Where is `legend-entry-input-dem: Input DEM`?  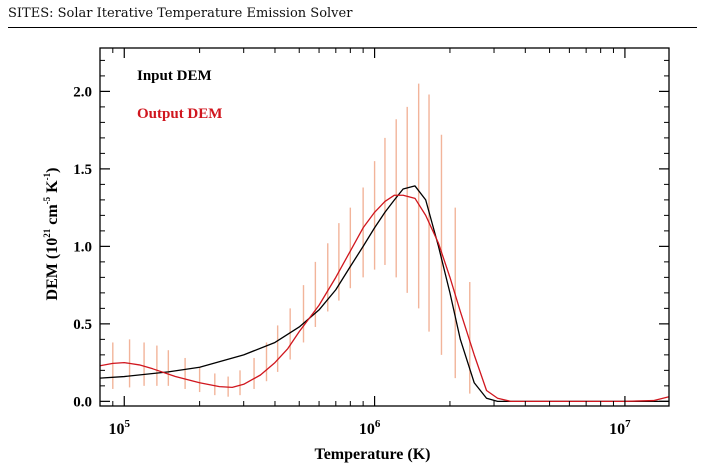
legend-entry-input-dem: Input DEM is located at coordinates (174, 76).